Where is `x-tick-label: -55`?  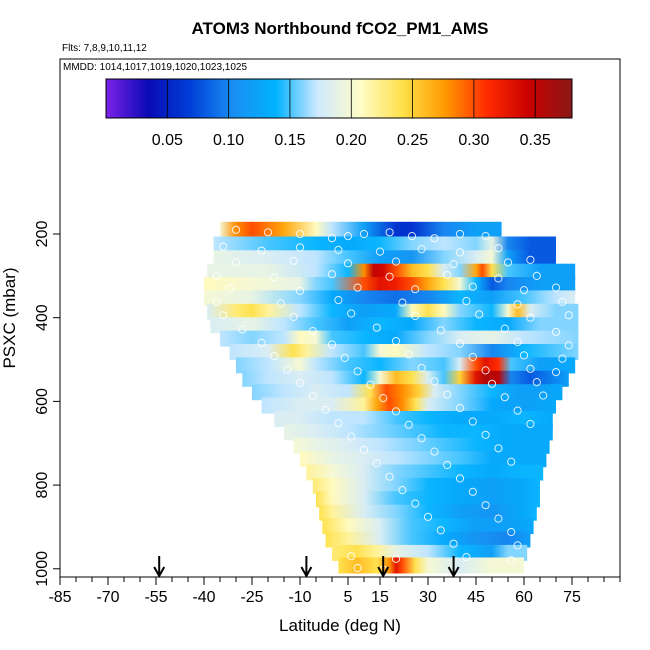 x-tick-label: -55 is located at coordinates (155, 597).